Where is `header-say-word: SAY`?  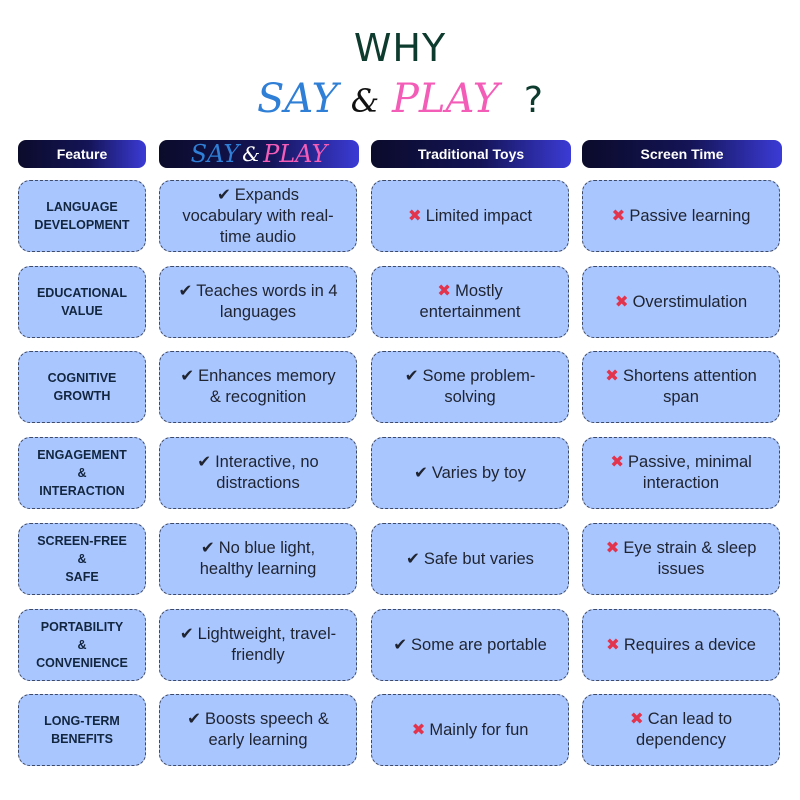 header-say-word: SAY is located at coordinates (215, 154).